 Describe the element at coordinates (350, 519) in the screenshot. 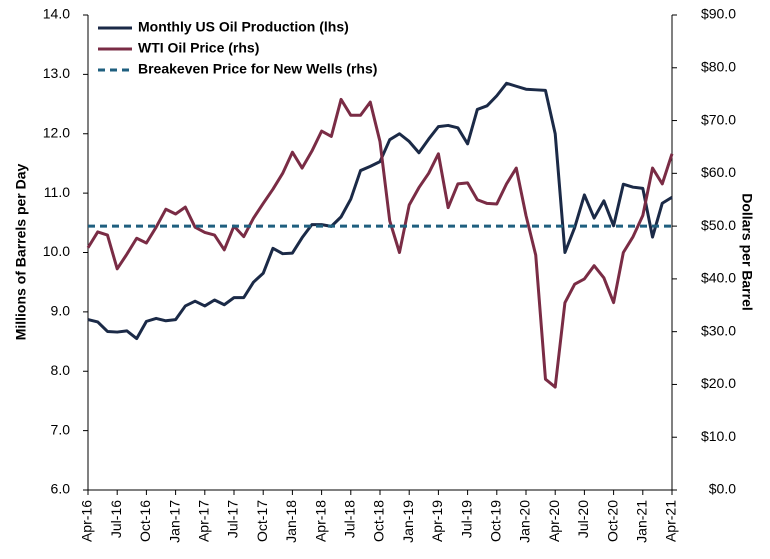

I see `x-tick-label: Jul-18` at that location.